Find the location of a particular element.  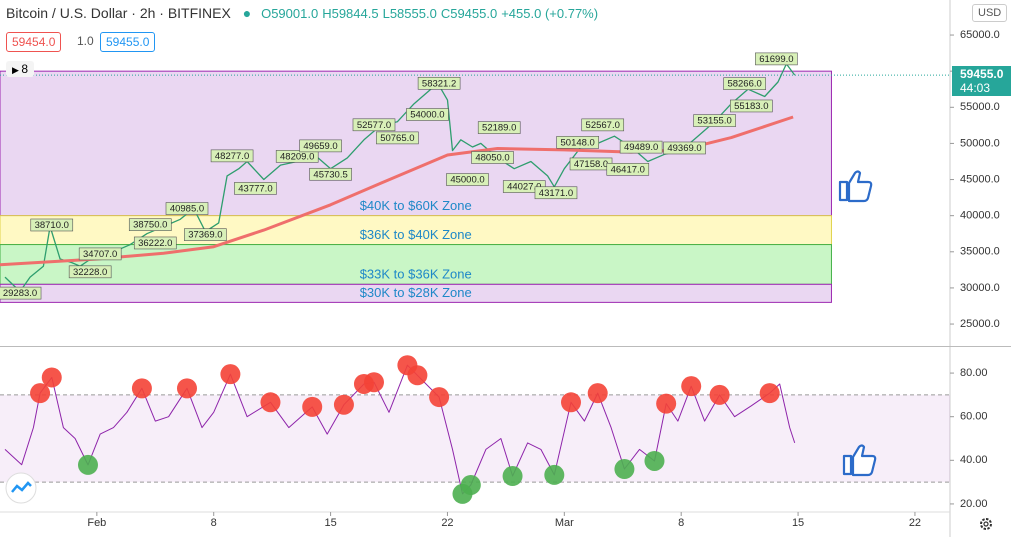

price-label: 43777.0 is located at coordinates (255, 188).